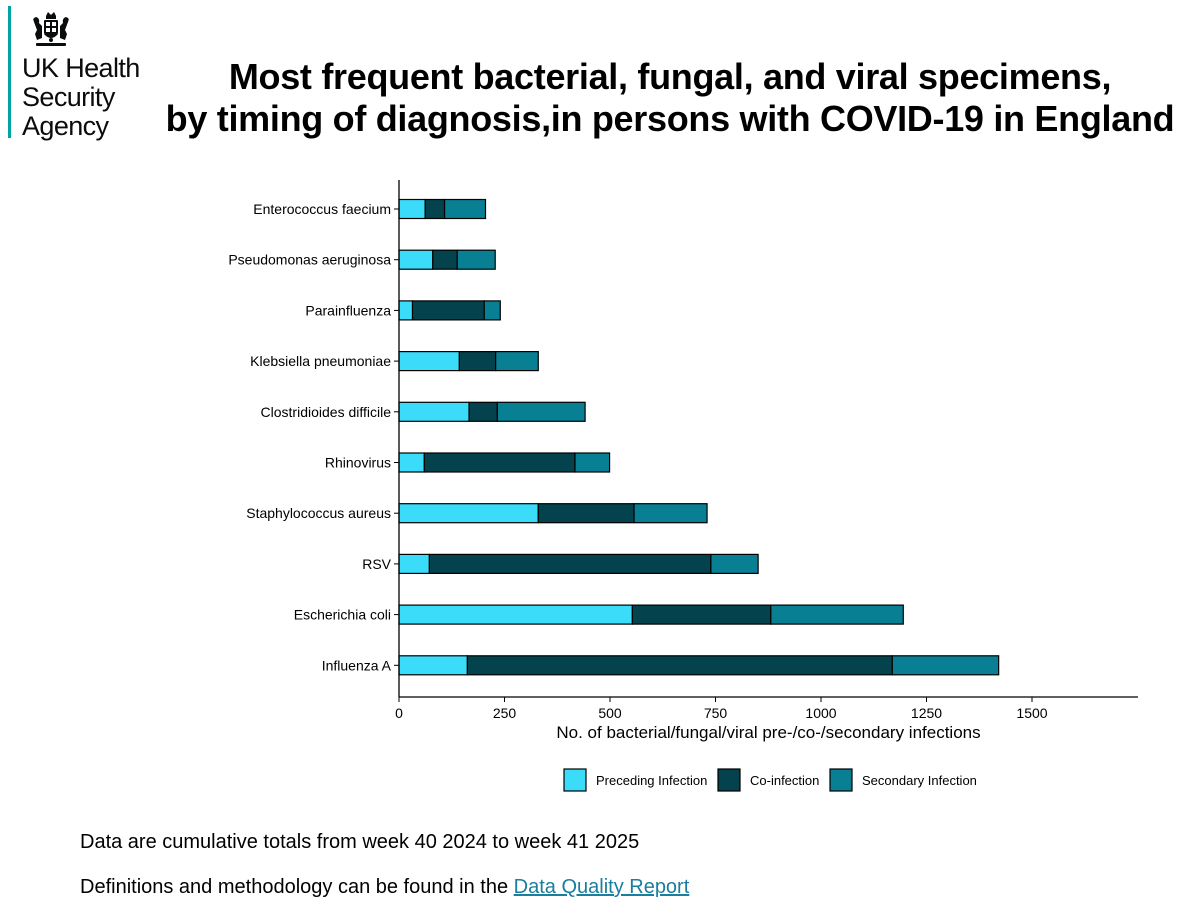 This screenshot has height=920, width=1199. I want to click on legend-swatch-secondary-infection, so click(841, 780).